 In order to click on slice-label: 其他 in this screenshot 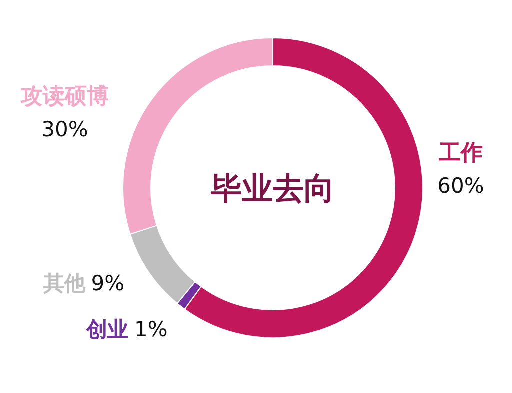, I will do `click(64, 284)`.